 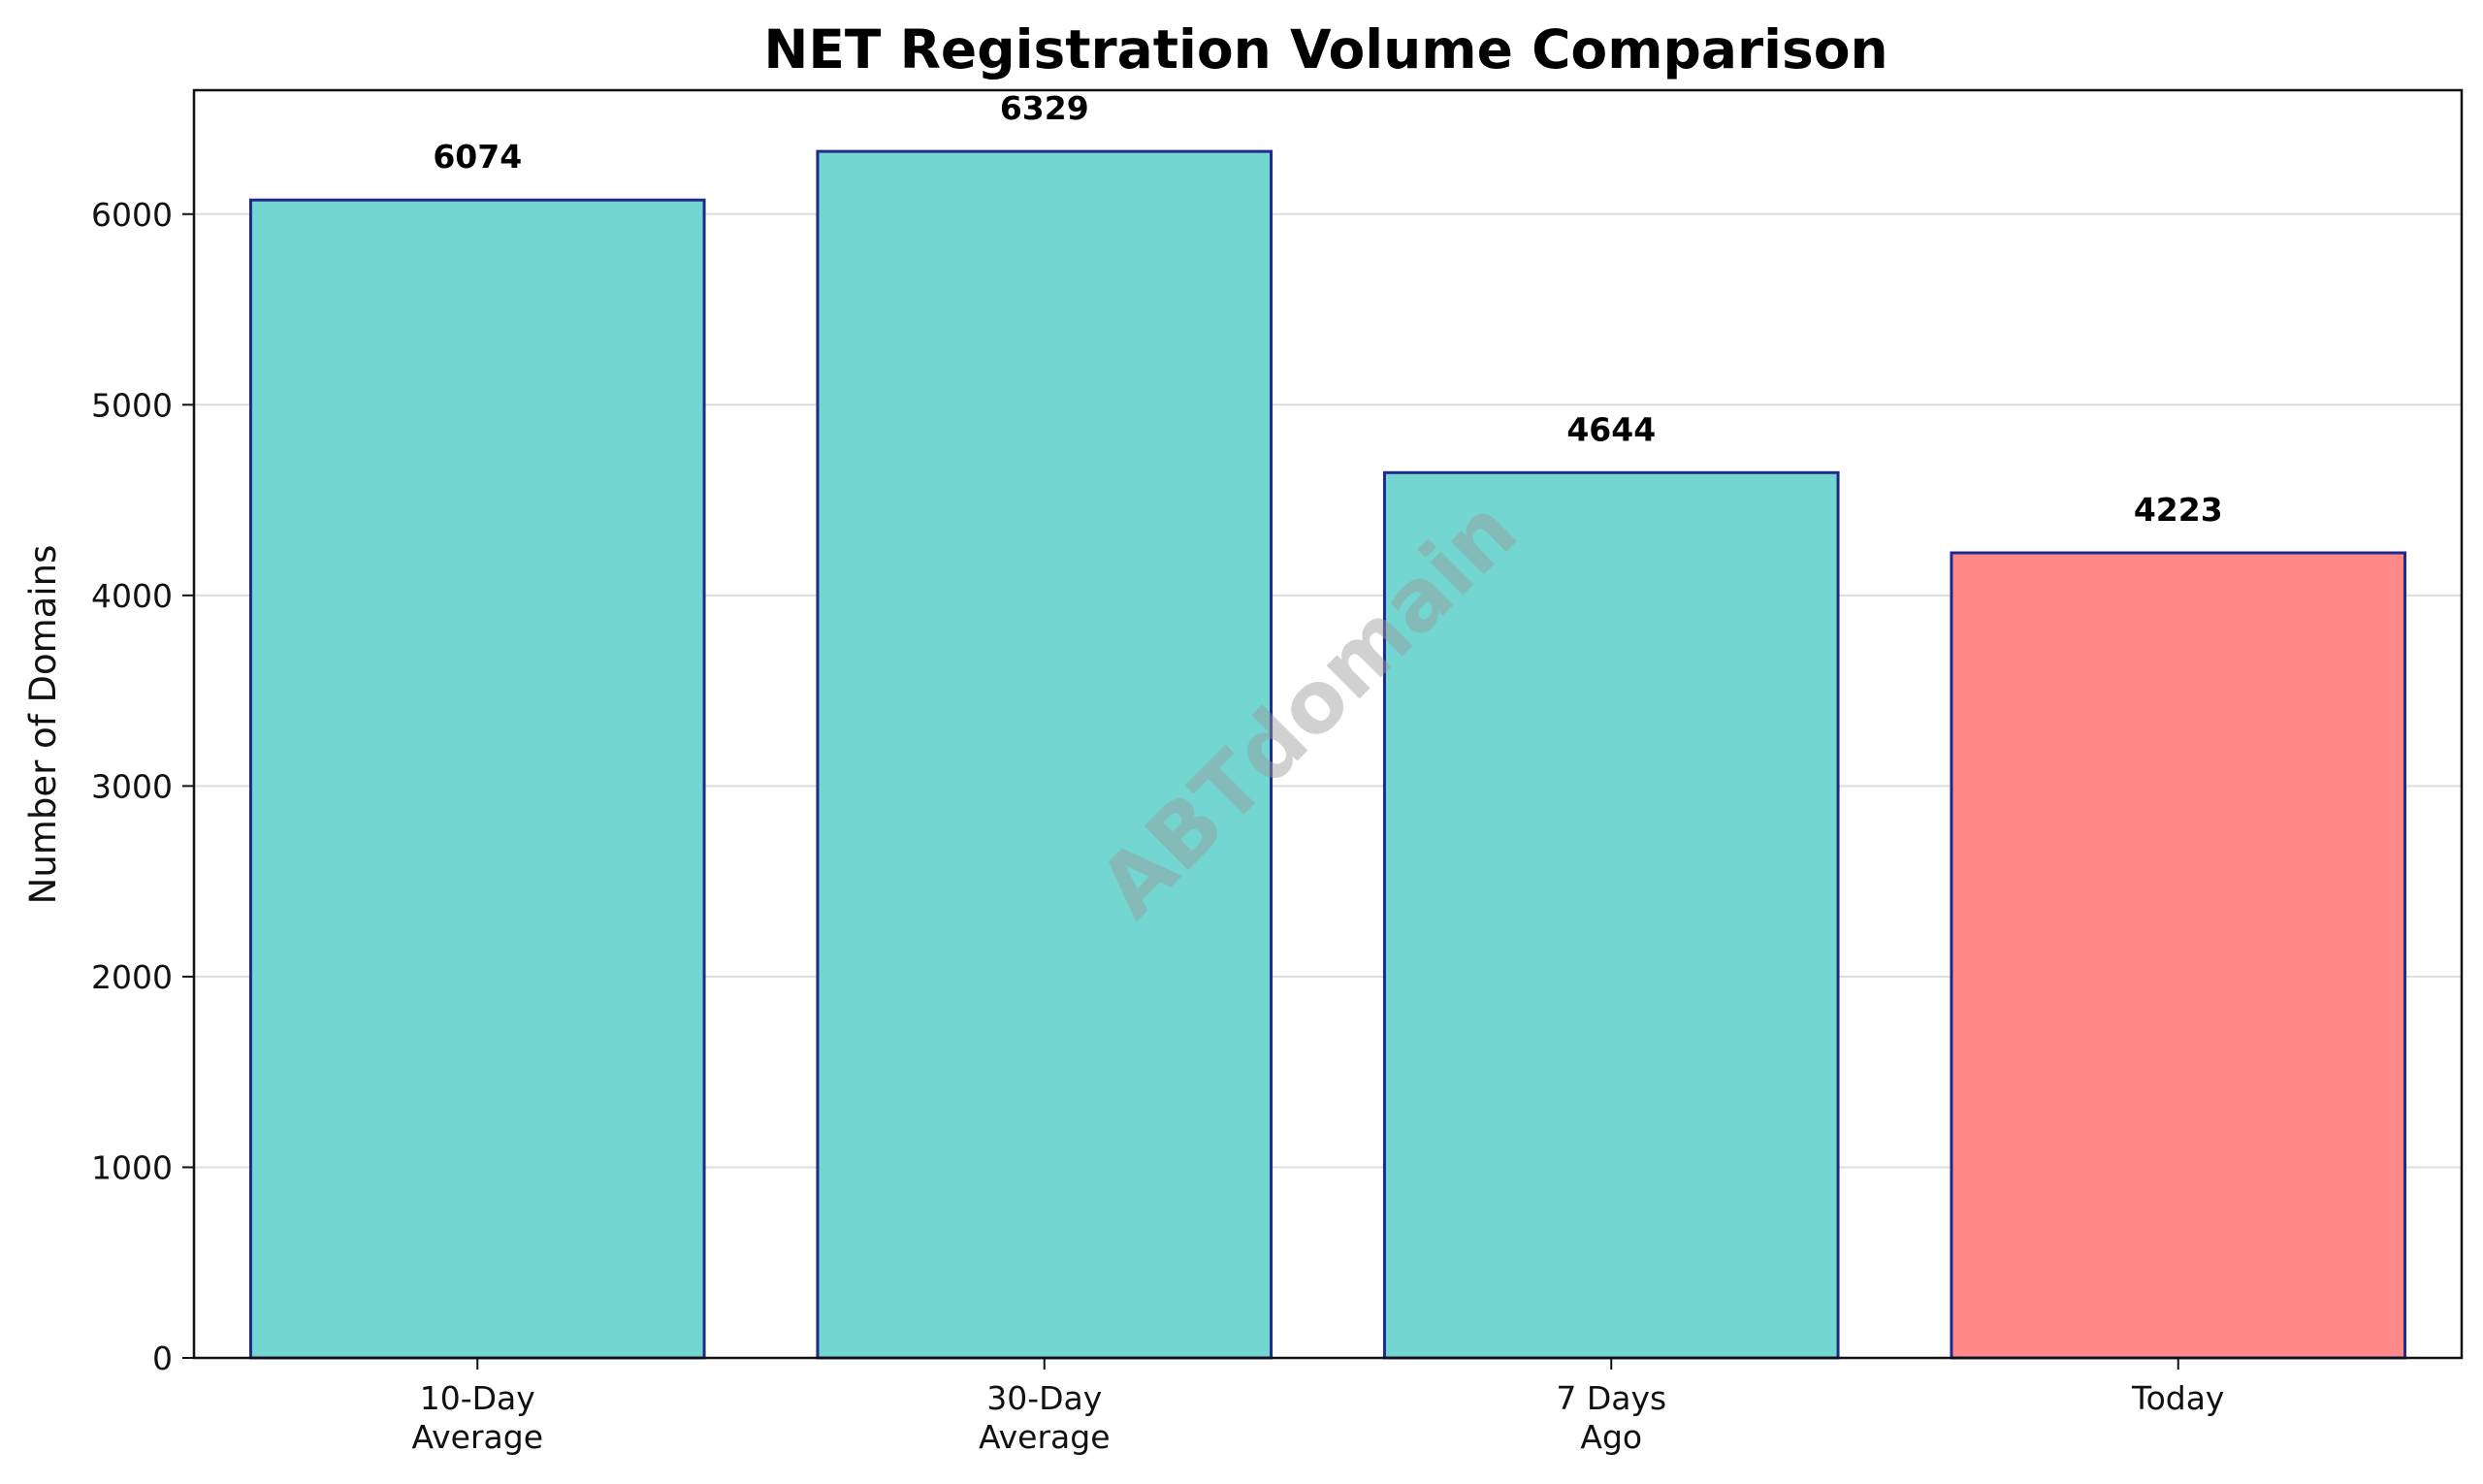 What do you see at coordinates (1611, 429) in the screenshot?
I see `bar-value-label: 4644` at bounding box center [1611, 429].